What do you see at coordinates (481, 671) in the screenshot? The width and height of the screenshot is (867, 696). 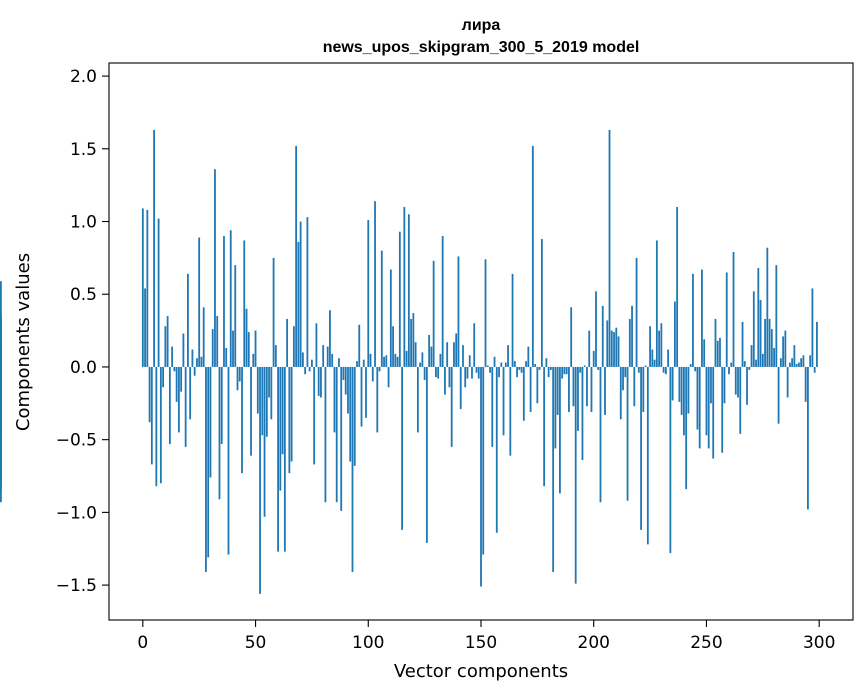 I see `x-axis-label: Vector components` at bounding box center [481, 671].